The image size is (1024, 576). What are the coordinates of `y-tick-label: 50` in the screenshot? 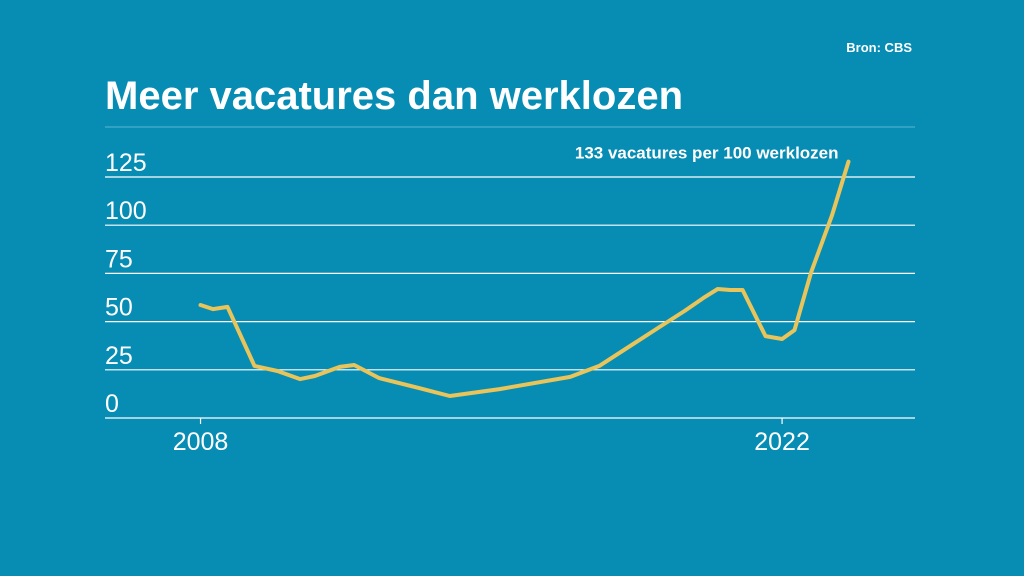 It's located at (119, 308).